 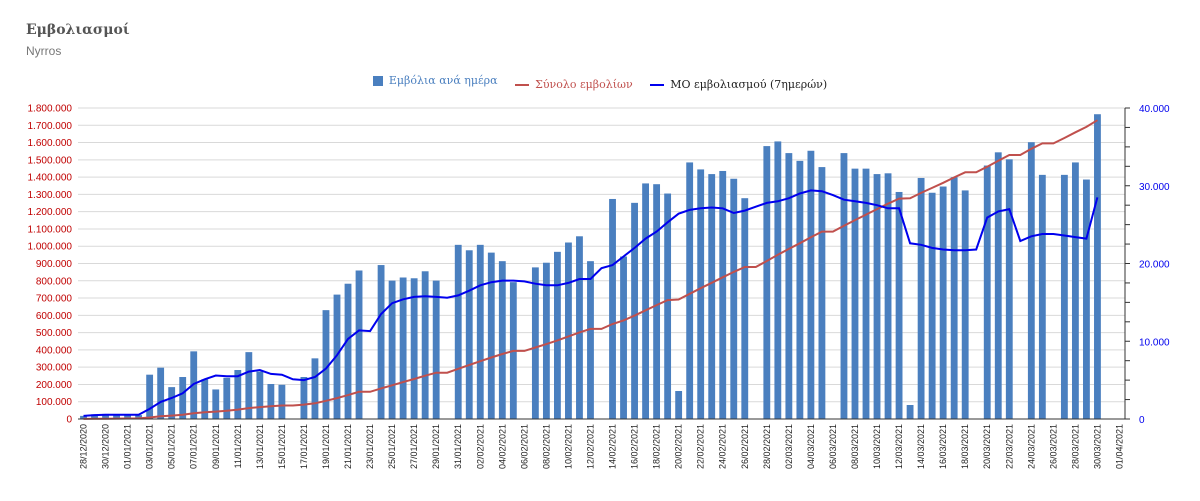 I want to click on left-axis-tick-label: 500.000, so click(x=54, y=333).